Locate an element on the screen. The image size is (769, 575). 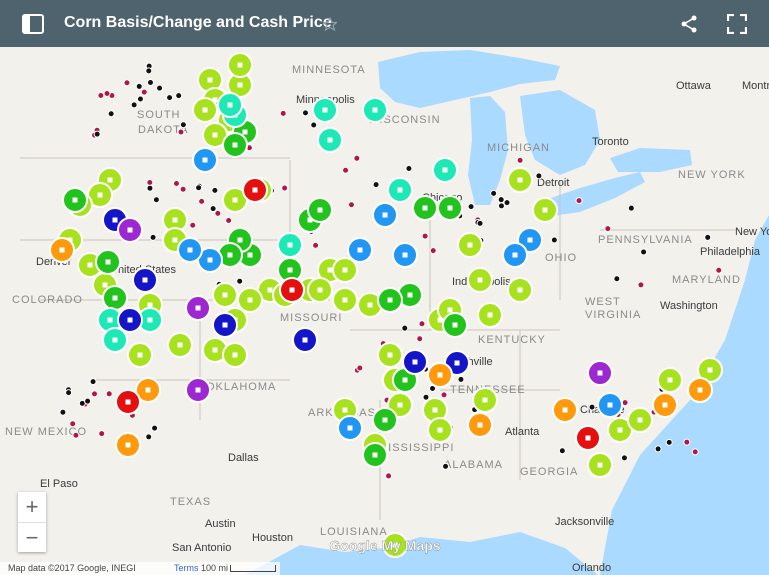
state-label: VIRGINIA is located at coordinates (613, 315).